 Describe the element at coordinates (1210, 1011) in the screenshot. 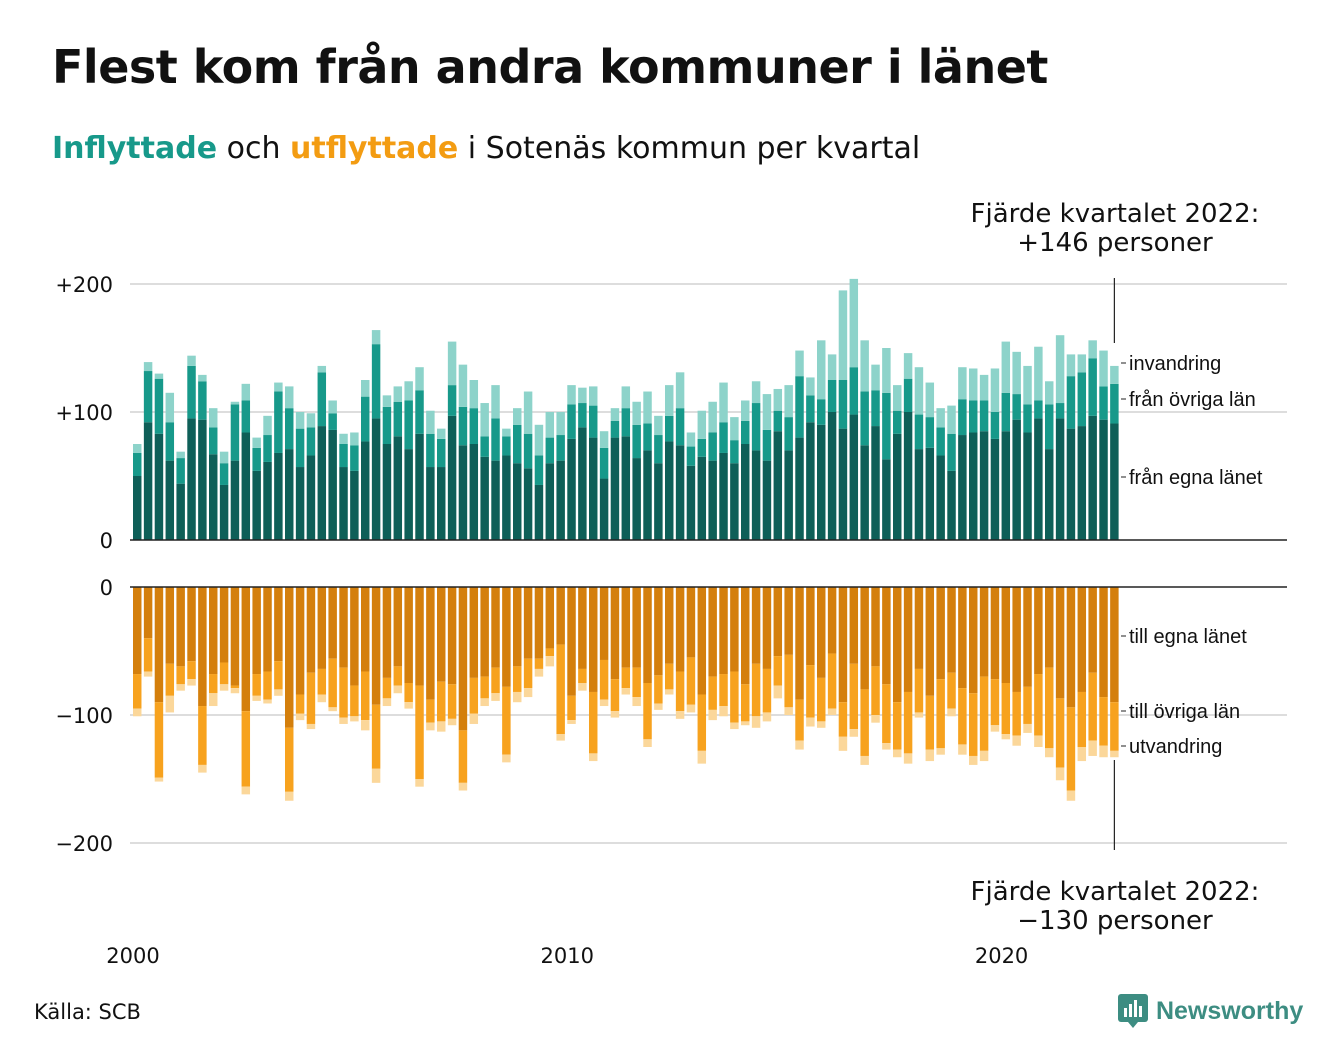

I see `brand-logo: Newsworthy` at that location.